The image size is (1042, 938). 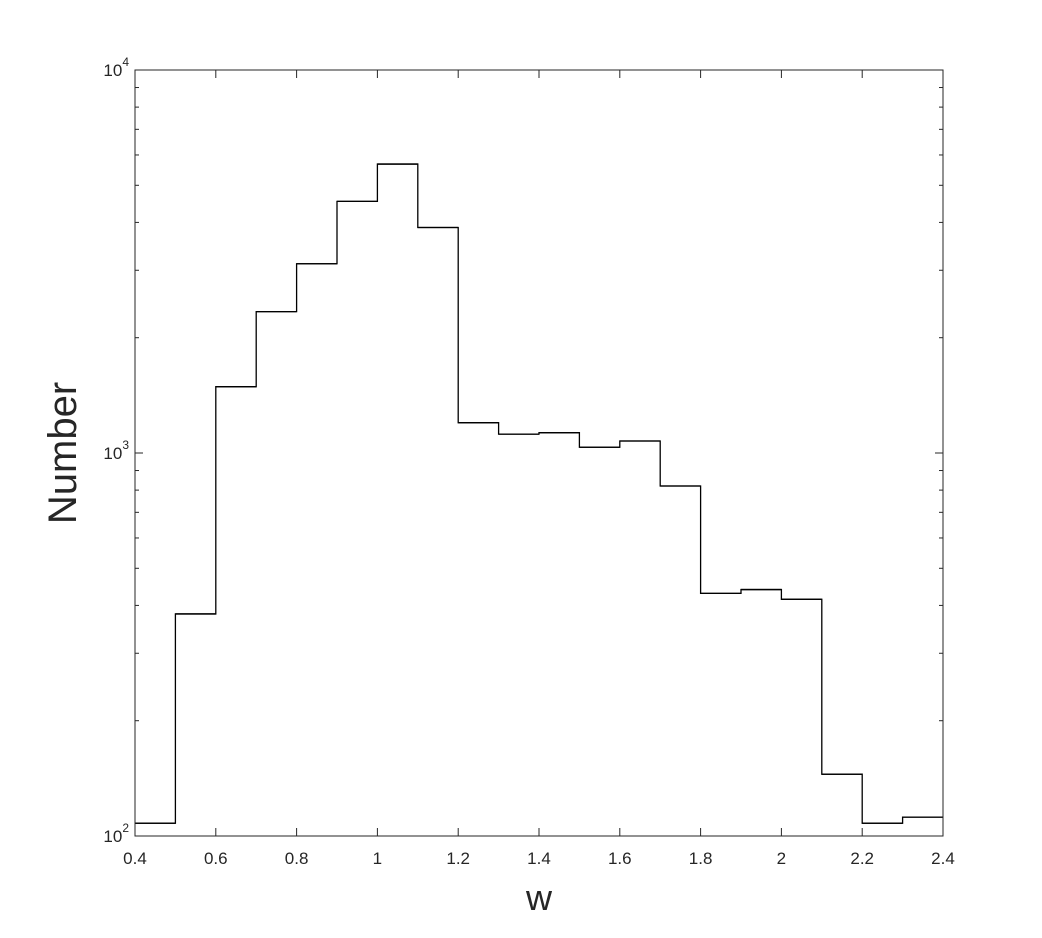 I want to click on x-tick-label: 2.2, so click(x=862, y=858).